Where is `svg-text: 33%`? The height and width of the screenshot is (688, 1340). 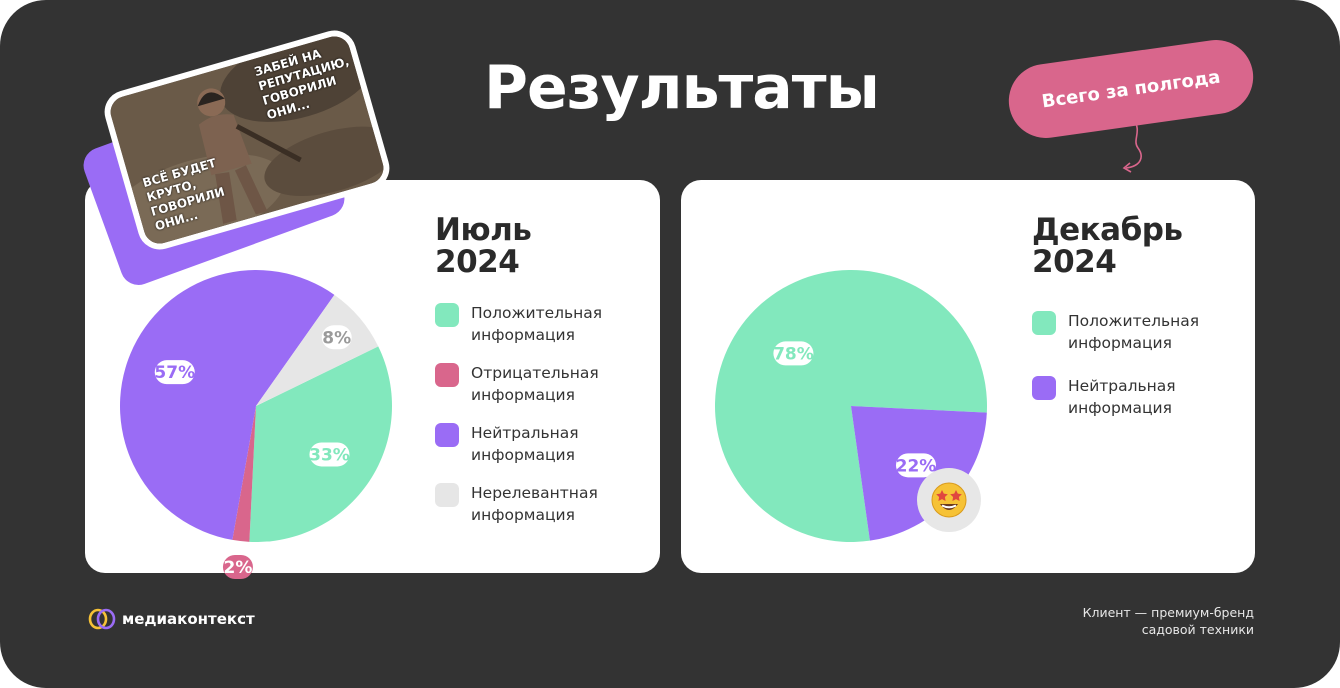
svg-text: 33% is located at coordinates (329, 455).